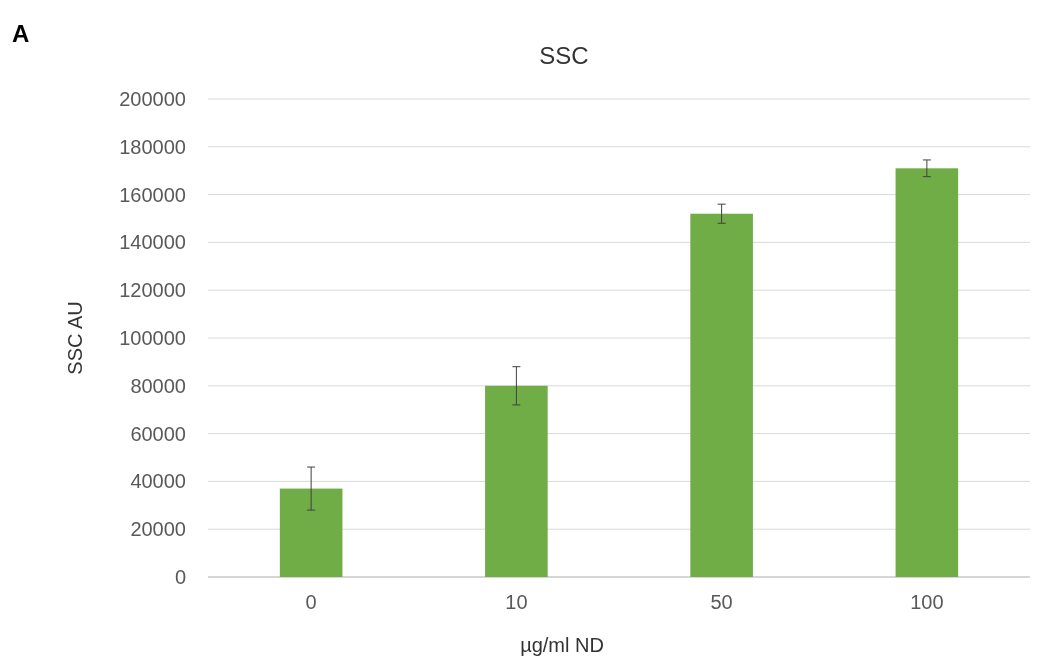  What do you see at coordinates (21, 33) in the screenshot?
I see `text: A` at bounding box center [21, 33].